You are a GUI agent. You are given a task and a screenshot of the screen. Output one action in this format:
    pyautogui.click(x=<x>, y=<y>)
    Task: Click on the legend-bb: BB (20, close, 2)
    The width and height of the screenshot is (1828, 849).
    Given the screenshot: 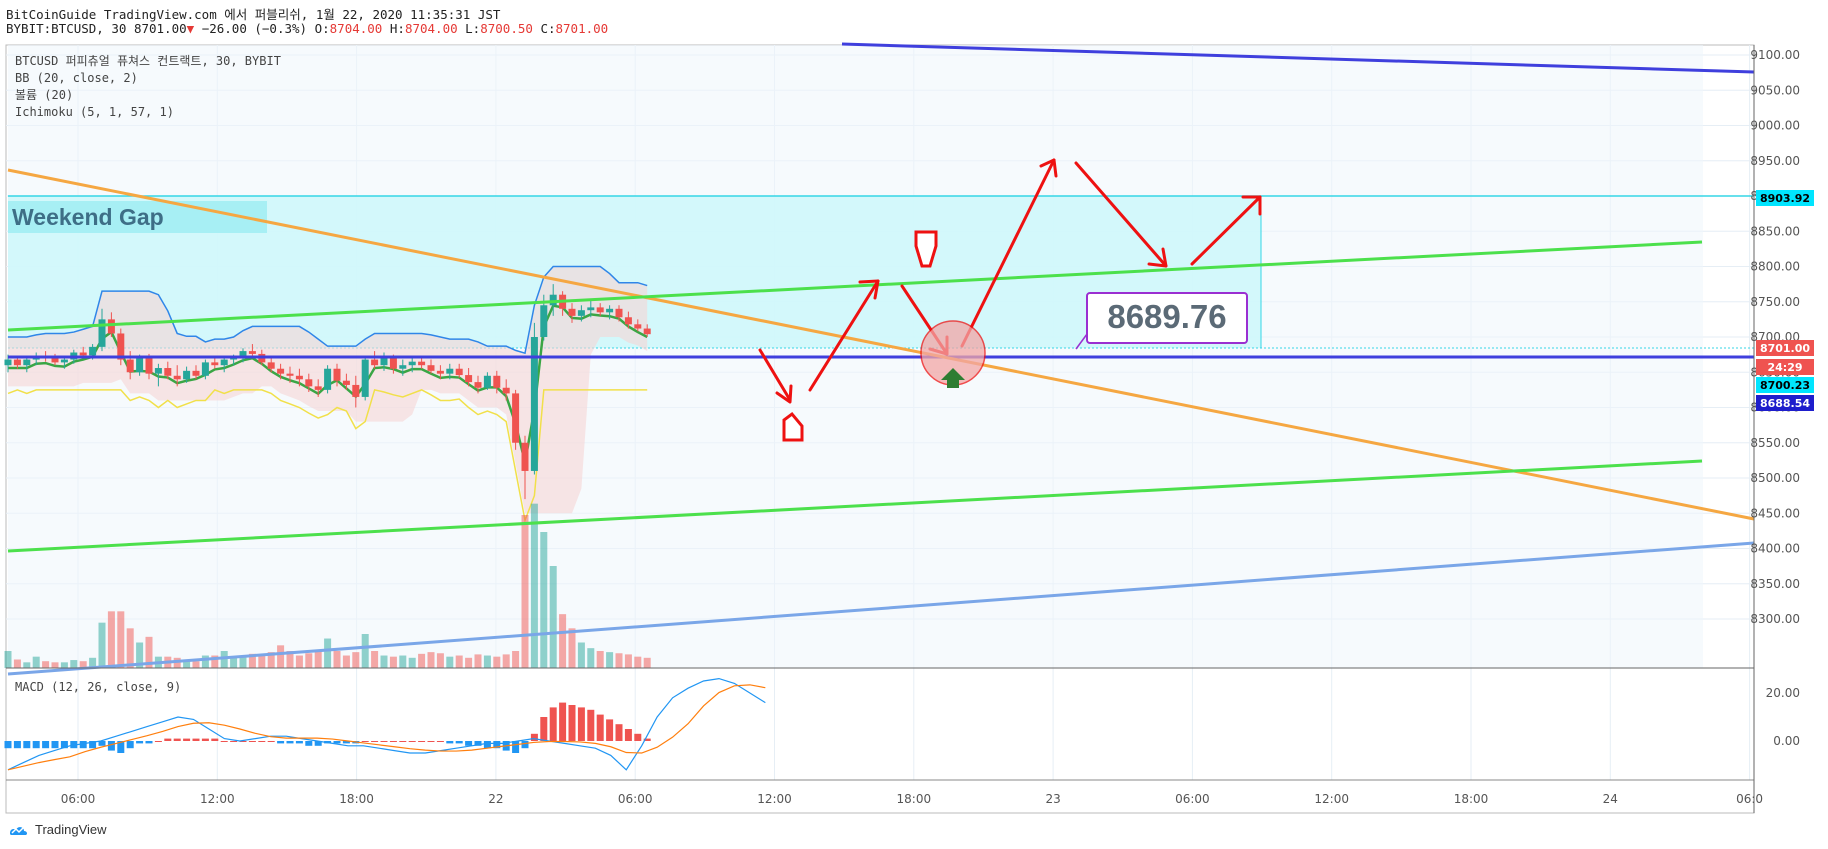 What is the action you would take?
    pyautogui.click(x=76, y=78)
    